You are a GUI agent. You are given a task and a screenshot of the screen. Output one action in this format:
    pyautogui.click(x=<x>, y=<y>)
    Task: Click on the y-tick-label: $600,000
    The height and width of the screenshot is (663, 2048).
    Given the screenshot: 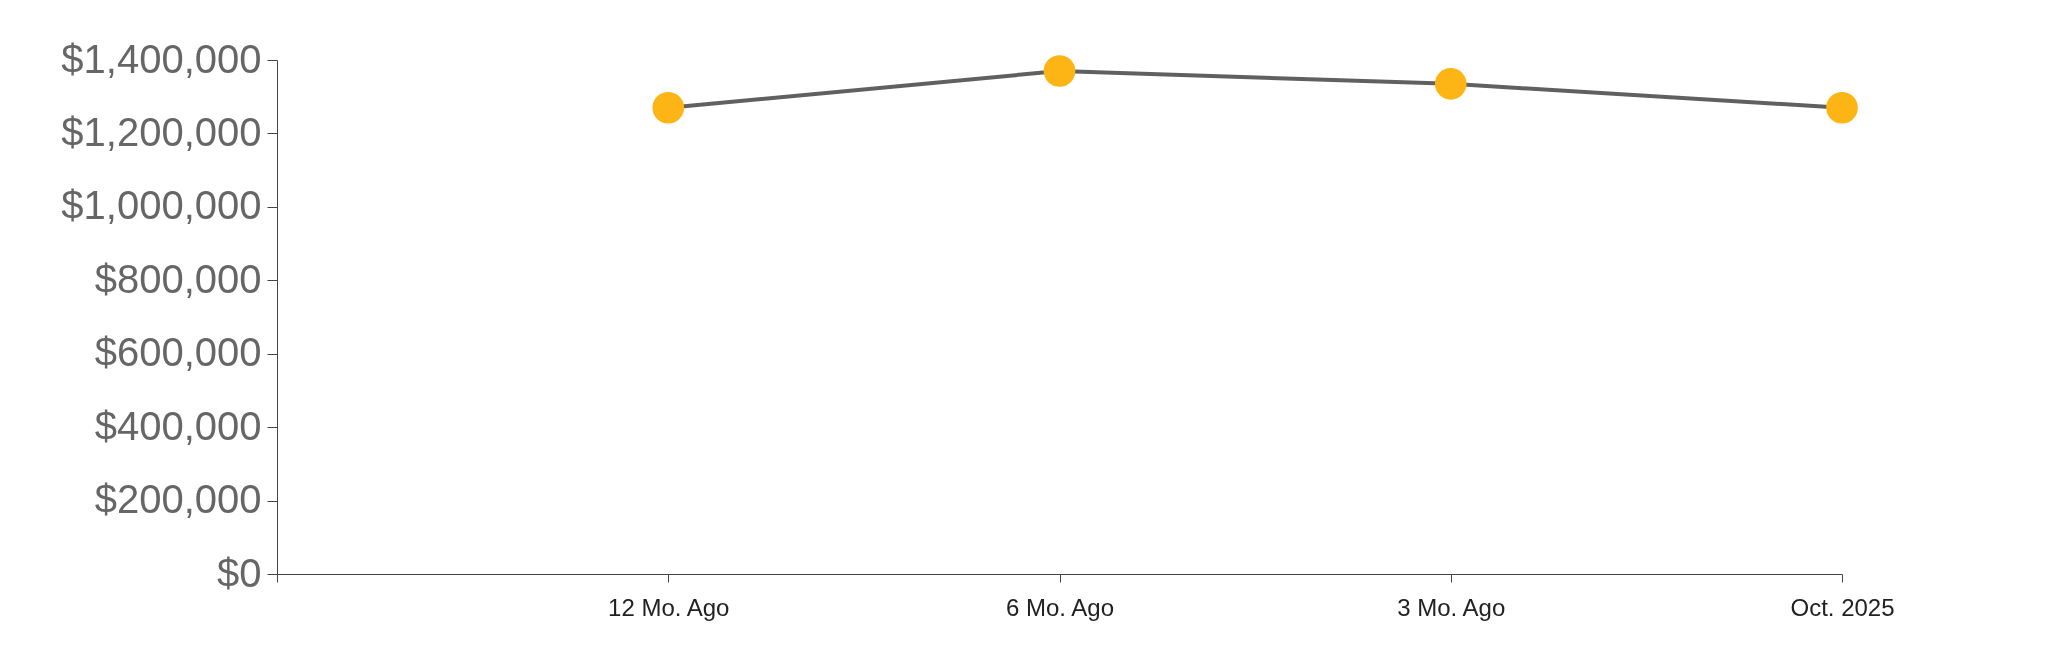 What is the action you would take?
    pyautogui.click(x=178, y=352)
    